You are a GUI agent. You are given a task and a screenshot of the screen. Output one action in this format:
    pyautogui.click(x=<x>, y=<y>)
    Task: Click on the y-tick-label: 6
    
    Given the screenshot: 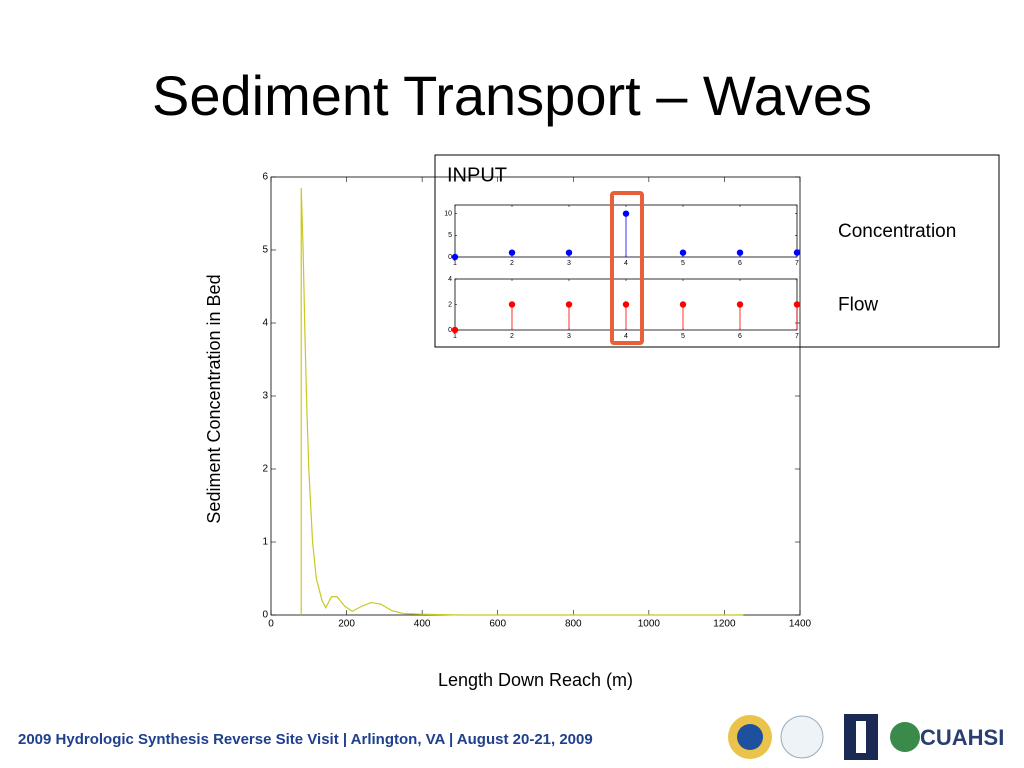 What is the action you would take?
    pyautogui.click(x=265, y=177)
    